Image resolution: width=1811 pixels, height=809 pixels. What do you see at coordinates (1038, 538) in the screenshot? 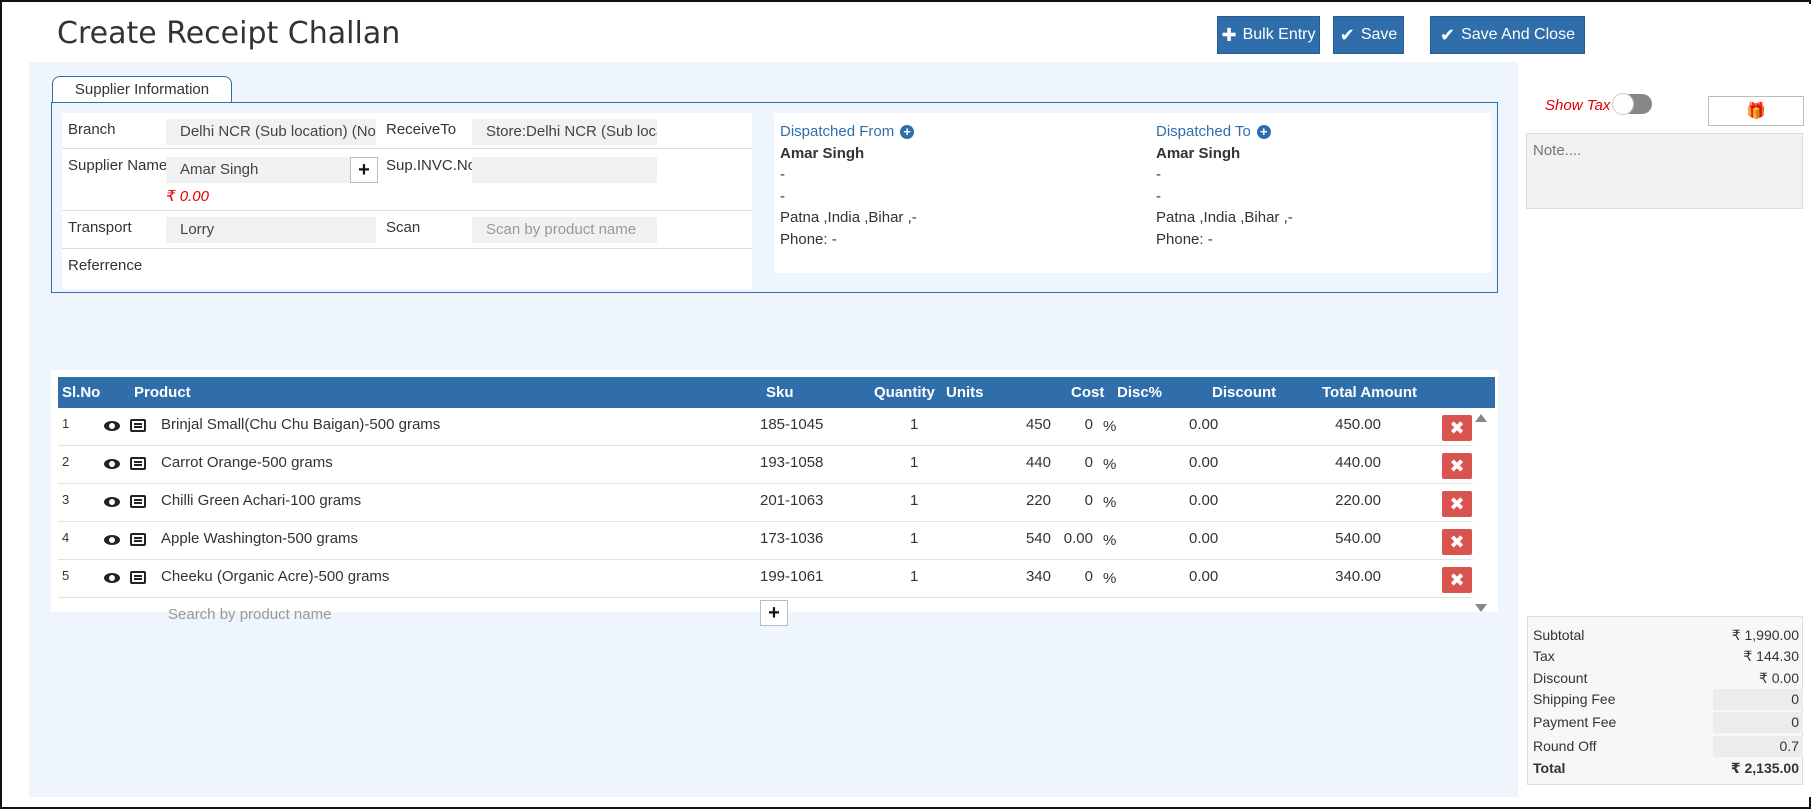
I see `cell-cost: 540` at bounding box center [1038, 538].